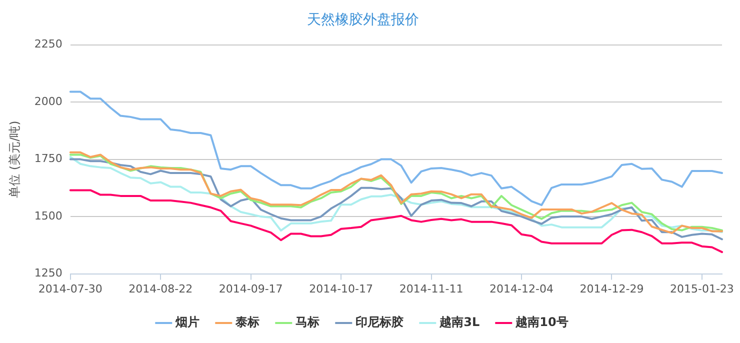  What do you see at coordinates (48, 215) in the screenshot?
I see `y-tick-label: 1500` at bounding box center [48, 215].